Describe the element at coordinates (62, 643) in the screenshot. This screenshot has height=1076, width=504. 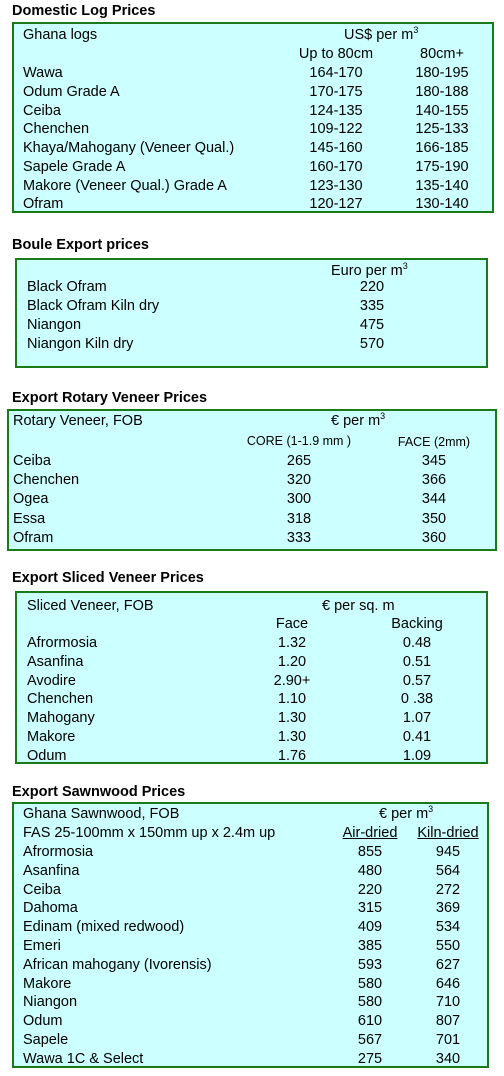
I see `sliced-row-name: Afrormosia` at that location.